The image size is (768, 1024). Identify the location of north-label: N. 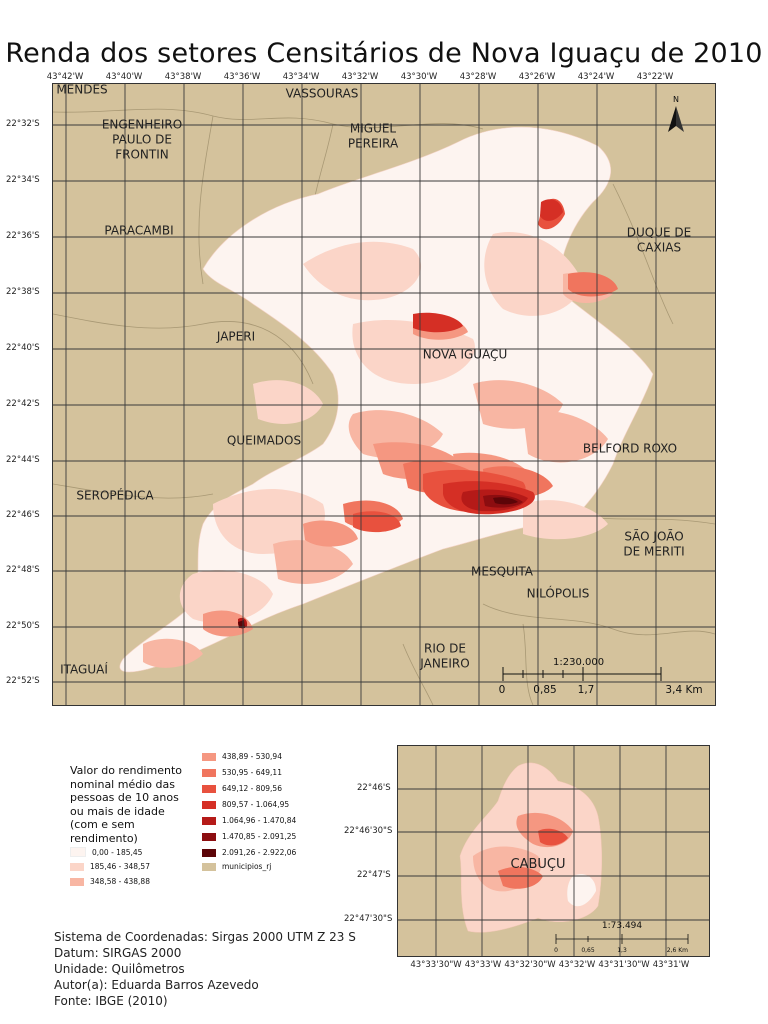
(676, 99).